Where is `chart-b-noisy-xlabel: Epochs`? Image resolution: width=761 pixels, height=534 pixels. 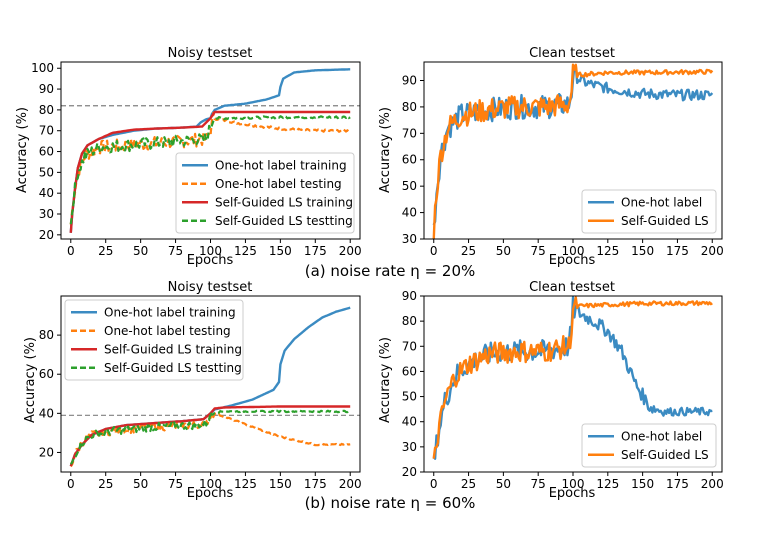
chart-b-noisy-xlabel: Epochs is located at coordinates (210, 493).